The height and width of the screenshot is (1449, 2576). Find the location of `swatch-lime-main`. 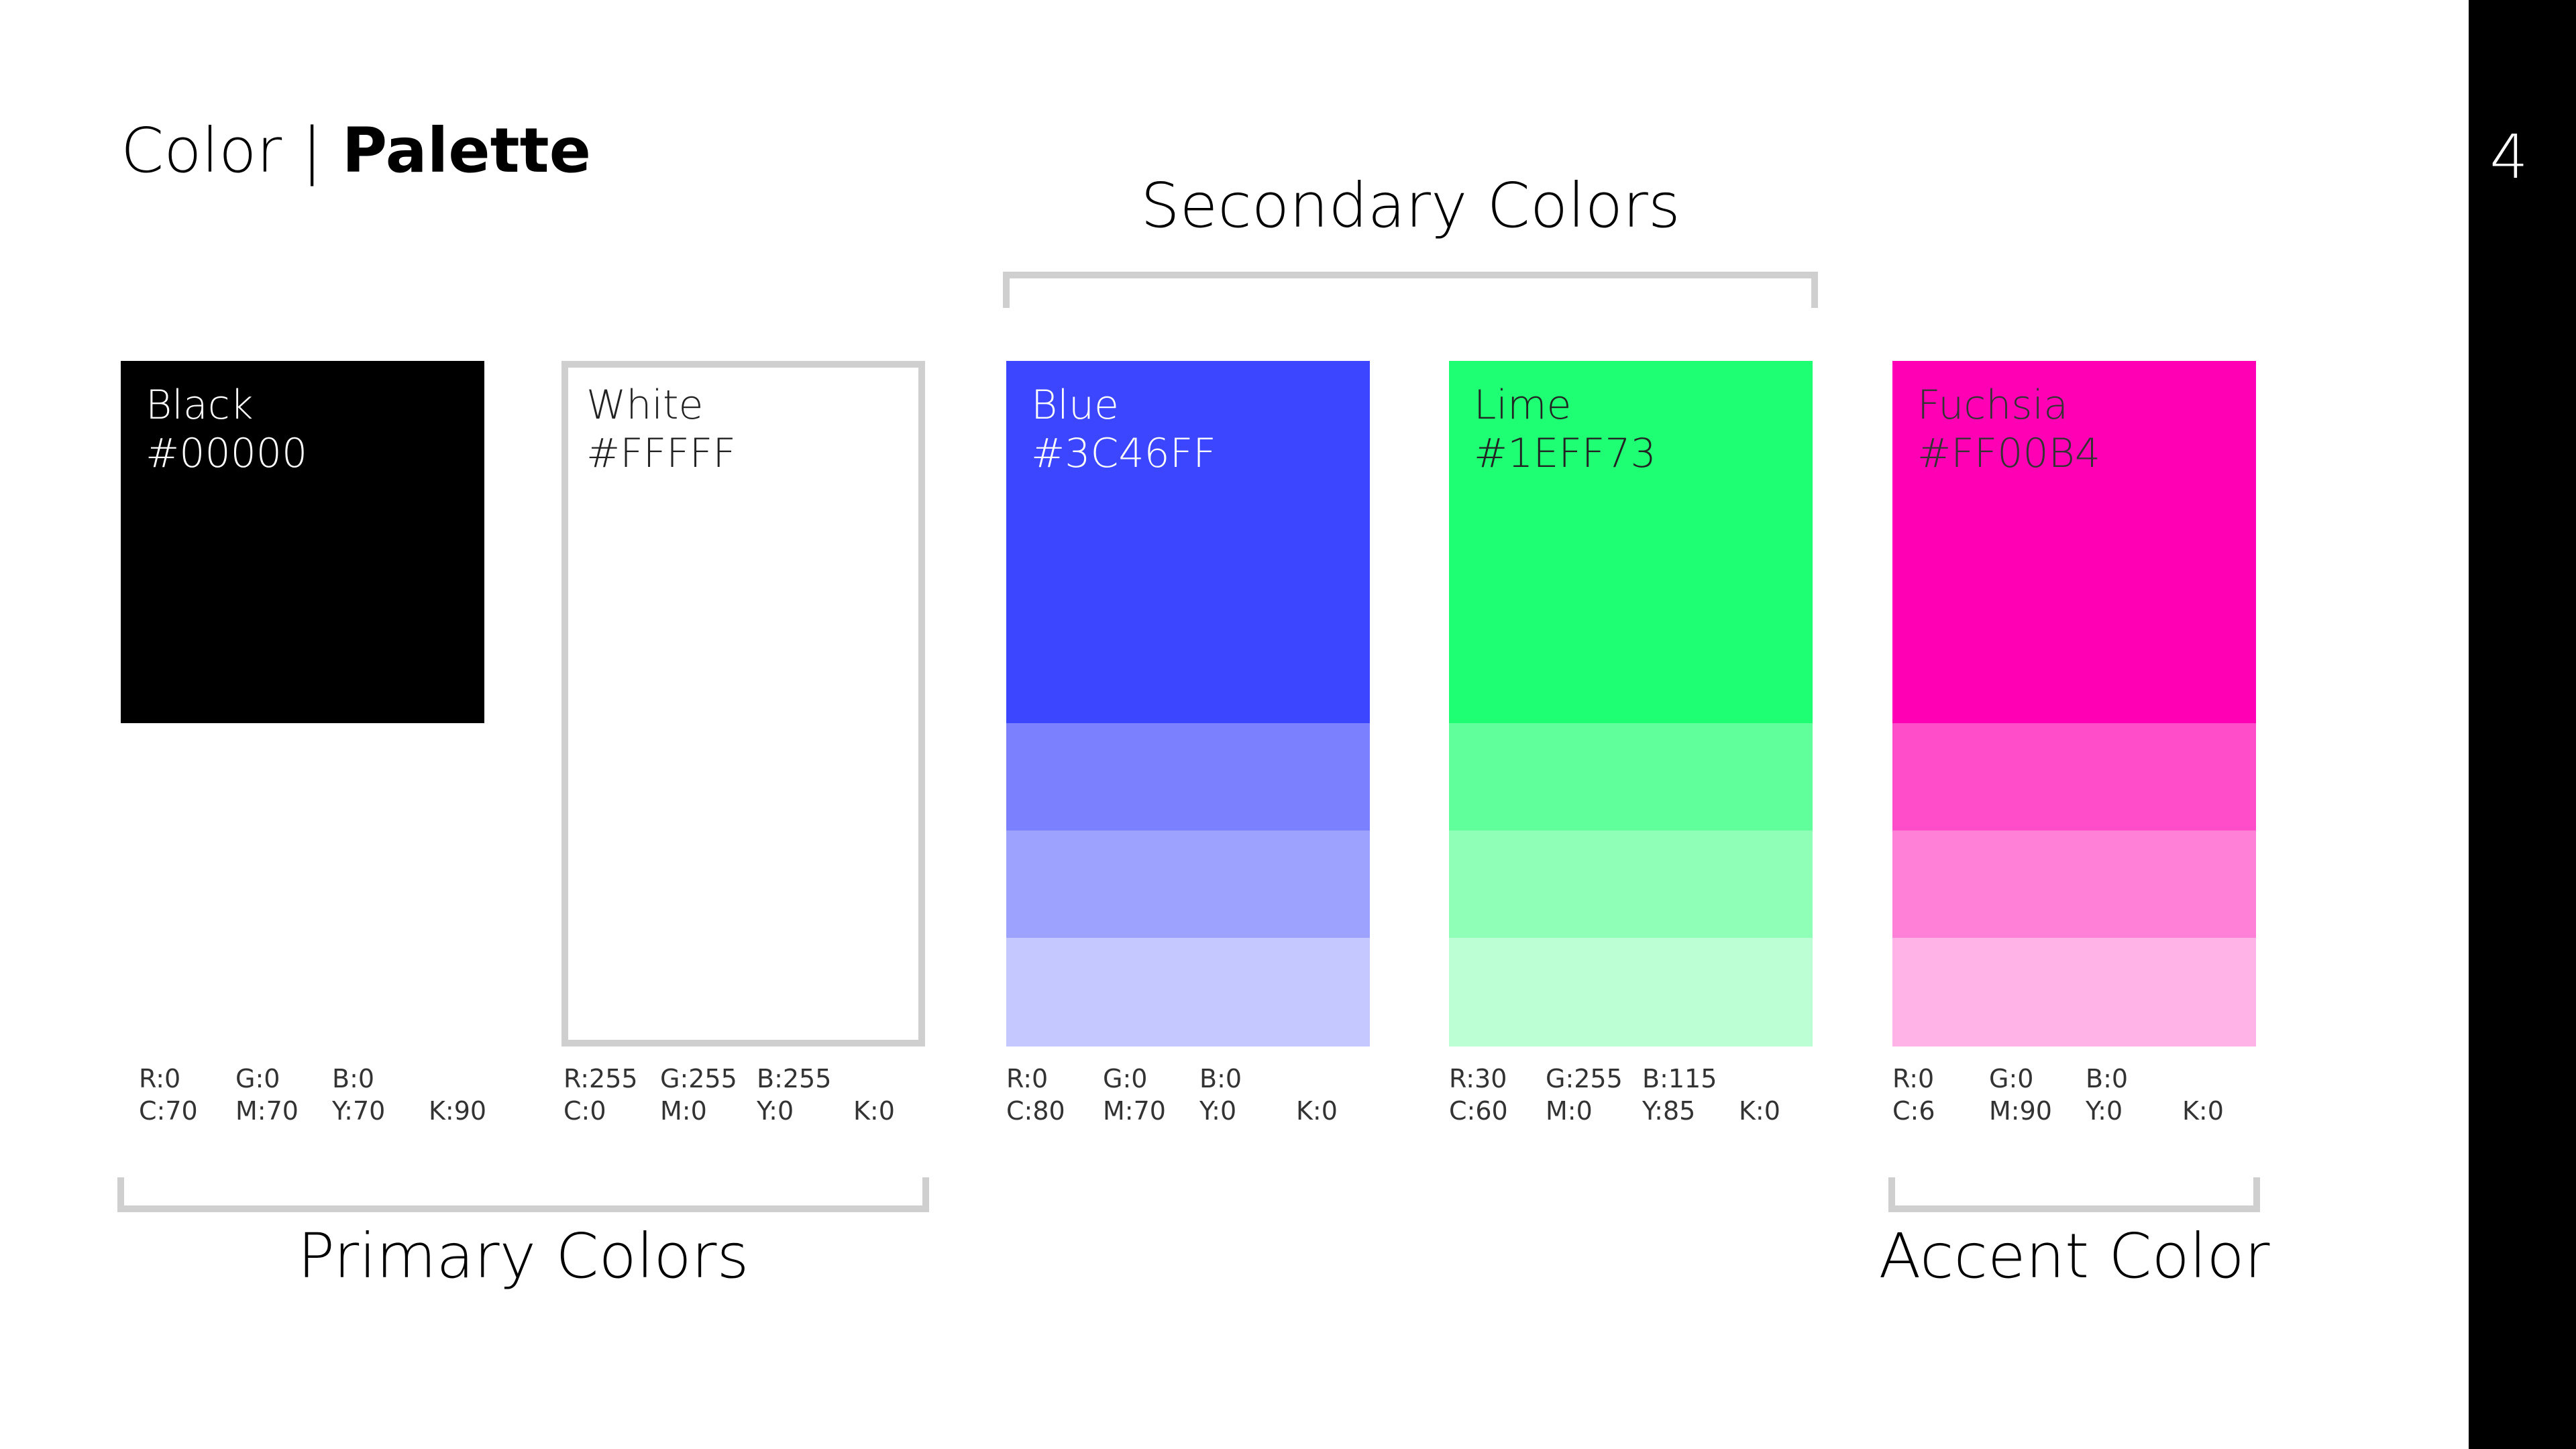

swatch-lime-main is located at coordinates (1631, 542).